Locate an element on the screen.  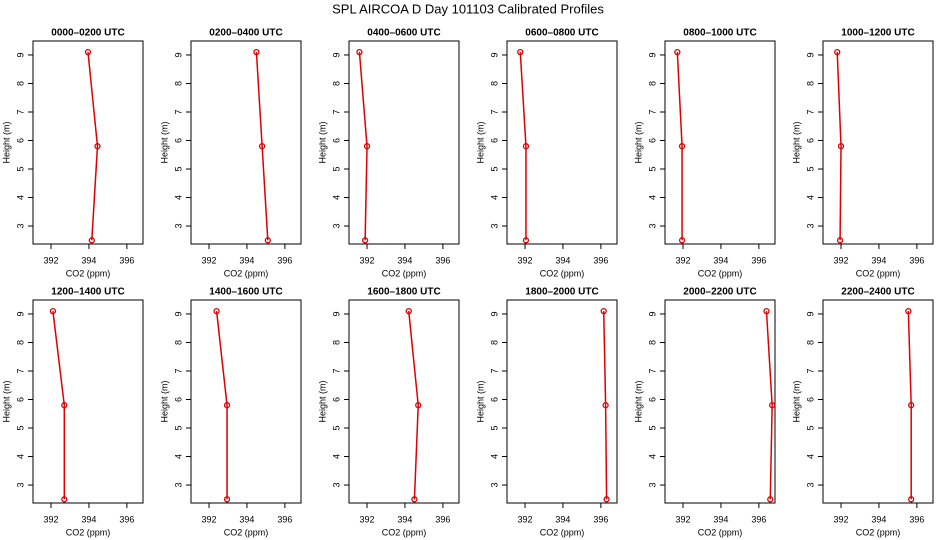
panel-title: 1600–1800 UTC is located at coordinates (403, 292).